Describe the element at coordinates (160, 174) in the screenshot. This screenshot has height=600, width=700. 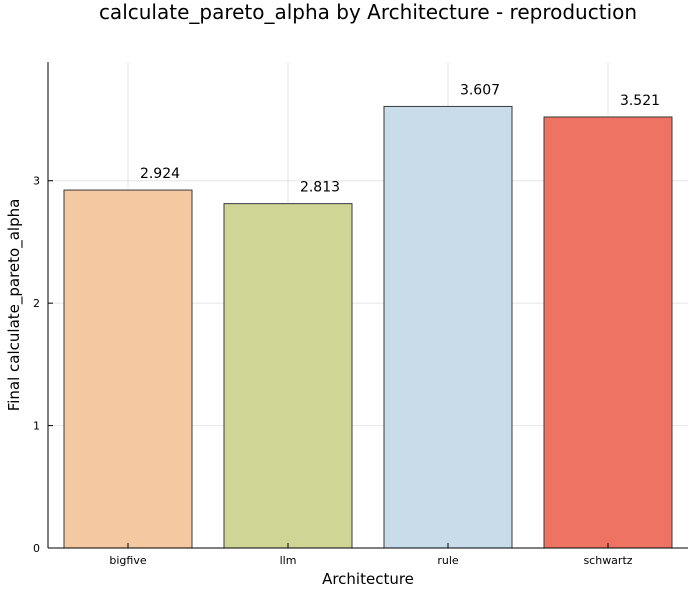
I see `value-label: 2.924` at that location.